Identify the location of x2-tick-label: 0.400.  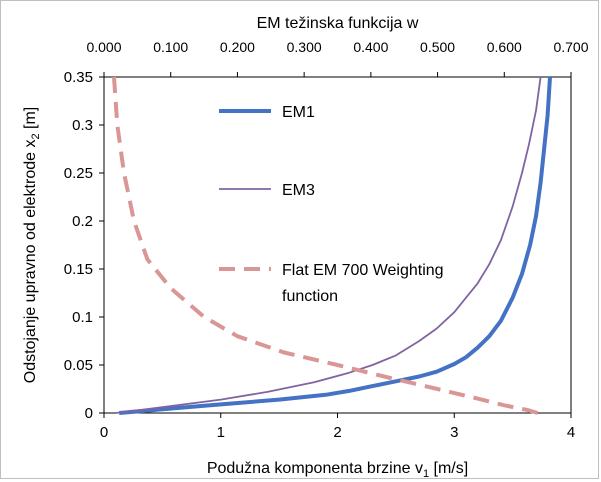
(370, 47).